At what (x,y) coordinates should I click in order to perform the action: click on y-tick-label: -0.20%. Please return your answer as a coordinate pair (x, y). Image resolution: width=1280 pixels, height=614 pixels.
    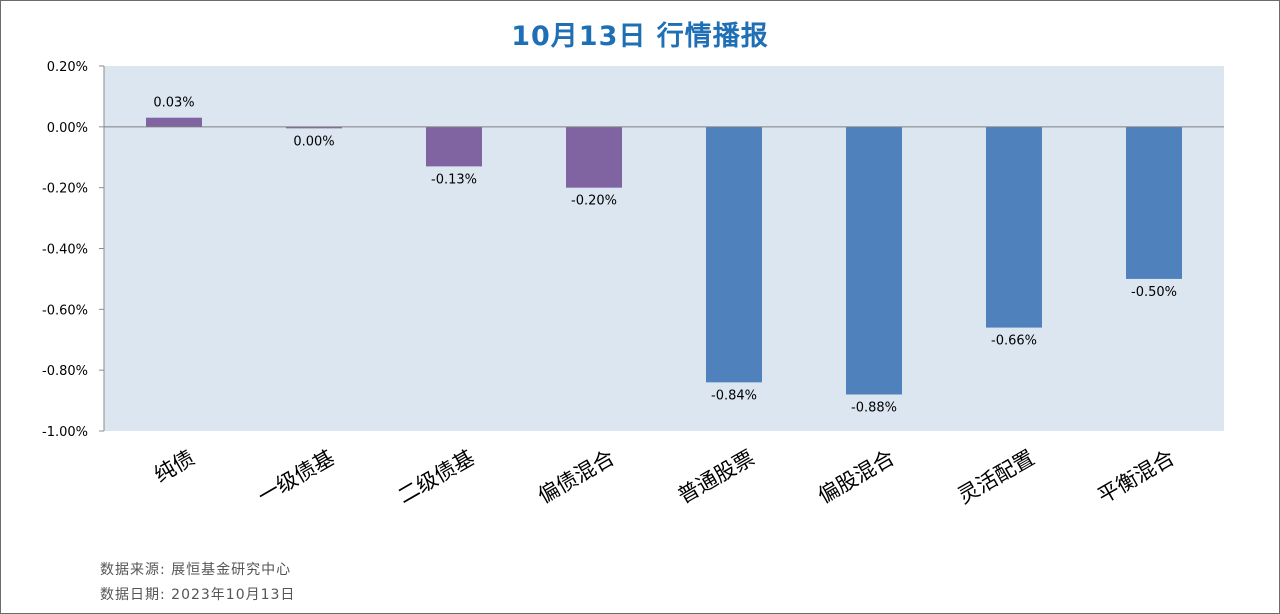
    Looking at the image, I should click on (65, 189).